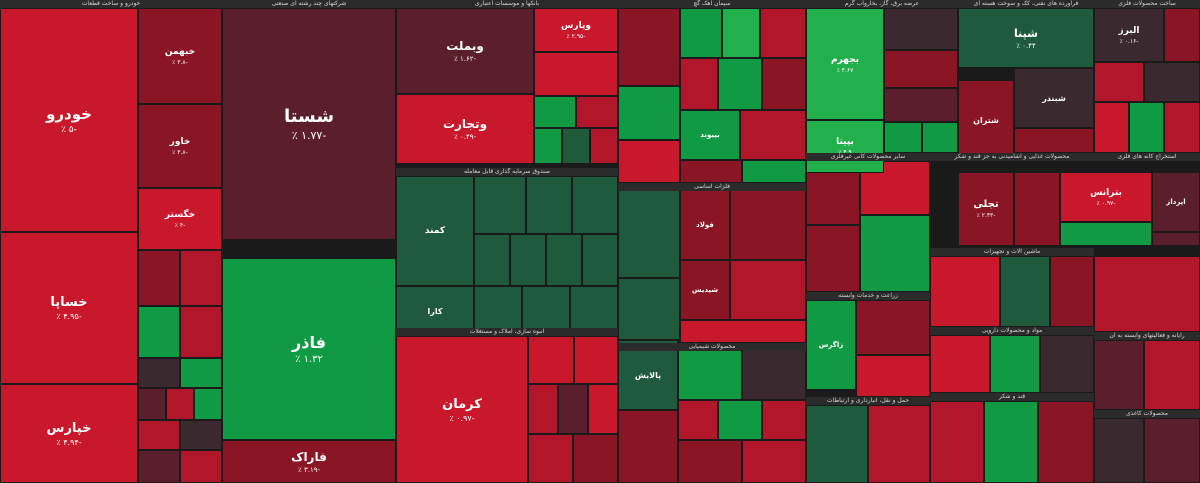 This screenshot has width=1200, height=483. What do you see at coordinates (705, 225) in the screenshot?
I see `treemap-tile: فولاد` at bounding box center [705, 225].